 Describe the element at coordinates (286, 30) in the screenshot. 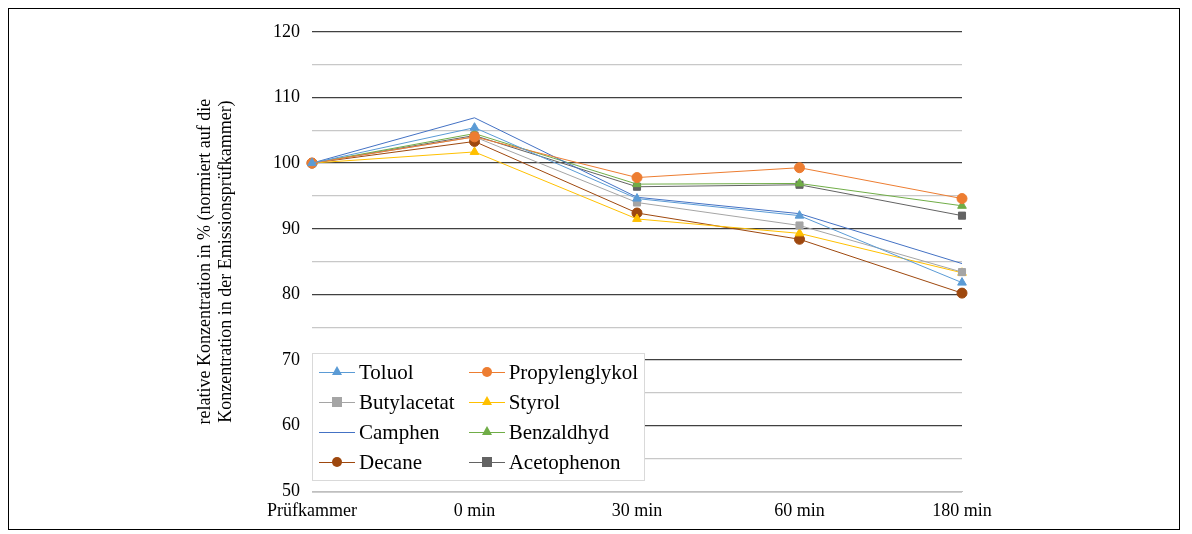

I see `y-tick-label: 120` at that location.